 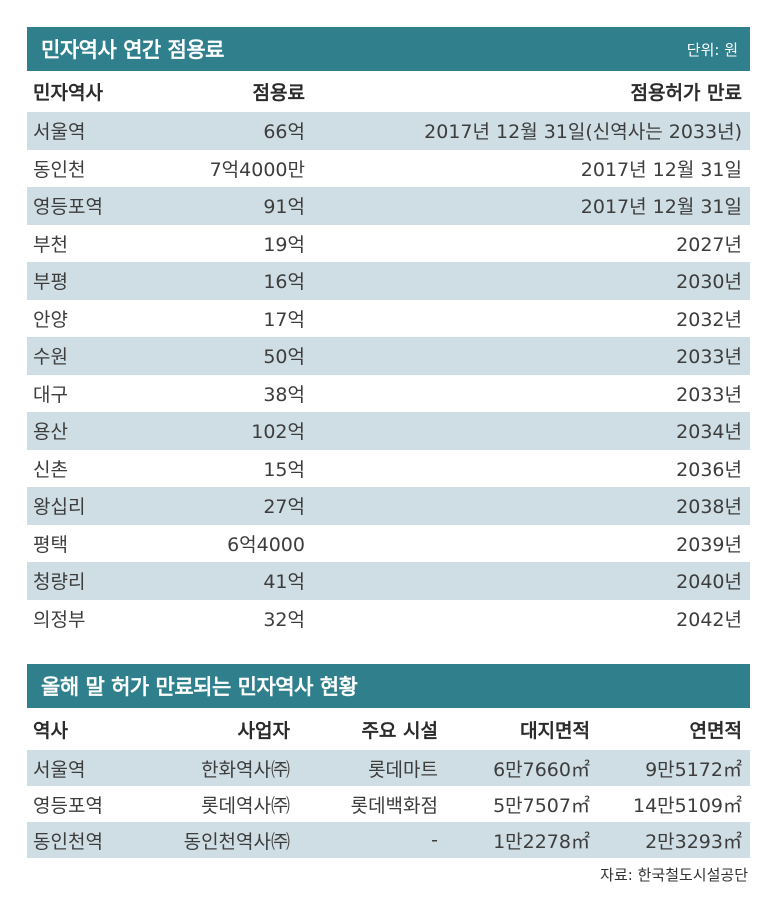 I want to click on facility-cell: 롯데백화점, so click(x=394, y=805).